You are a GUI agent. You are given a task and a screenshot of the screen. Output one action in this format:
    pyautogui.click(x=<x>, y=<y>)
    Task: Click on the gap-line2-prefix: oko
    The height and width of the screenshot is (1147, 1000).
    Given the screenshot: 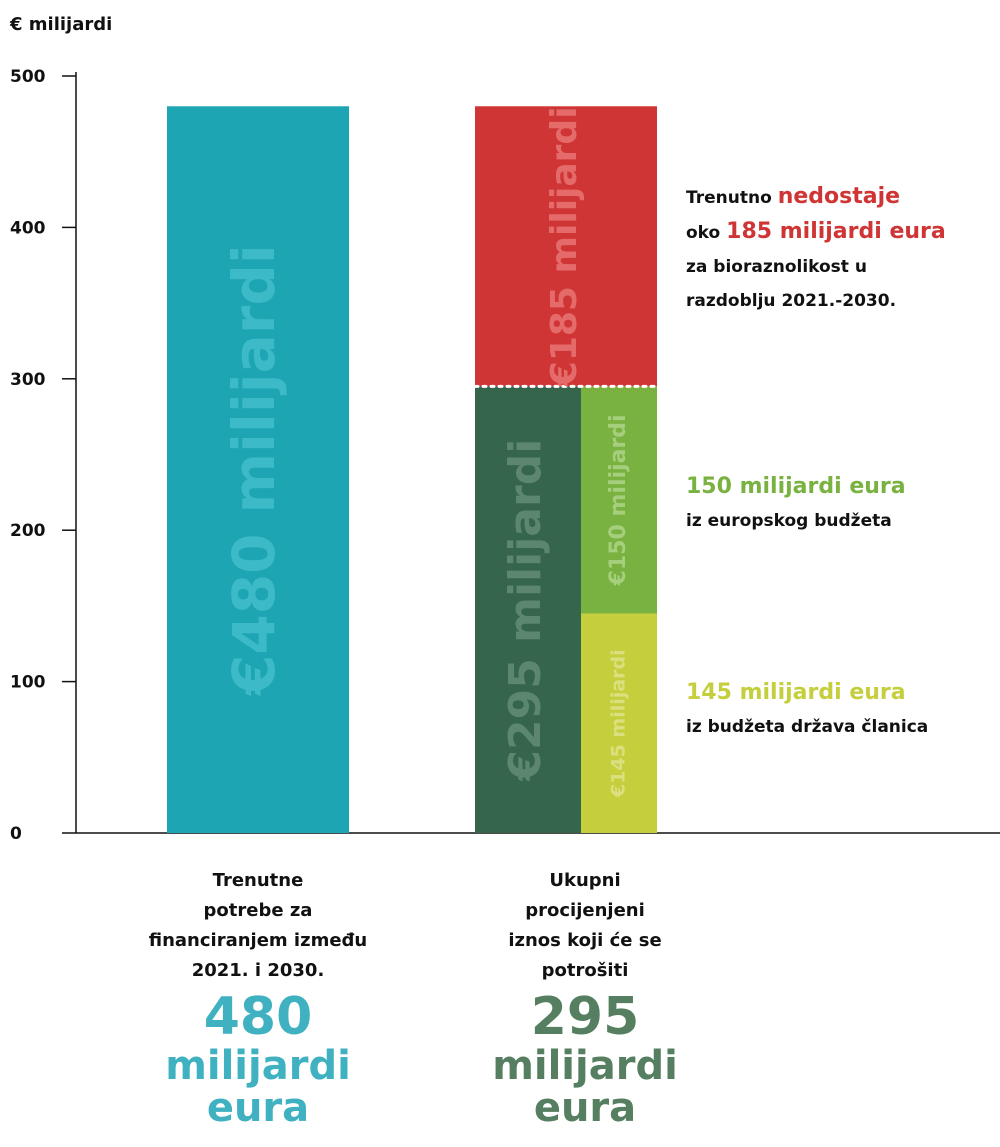 What is the action you would take?
    pyautogui.click(x=706, y=233)
    